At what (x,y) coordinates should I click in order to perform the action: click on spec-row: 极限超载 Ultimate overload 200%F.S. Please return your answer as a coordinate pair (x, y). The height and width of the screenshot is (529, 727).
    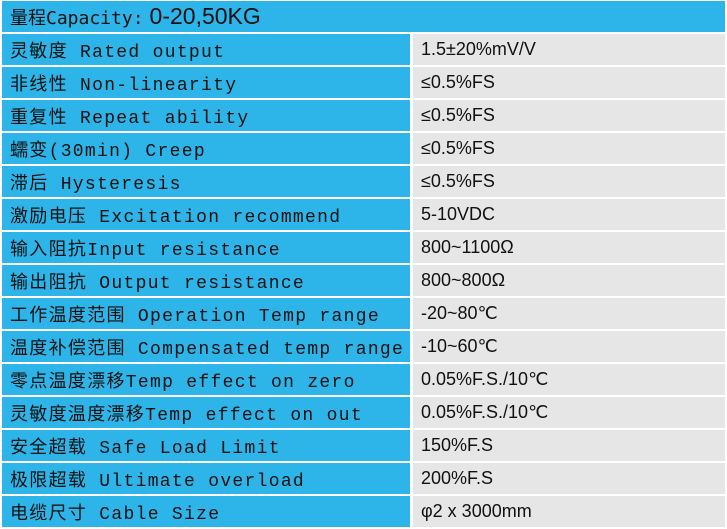
    Looking at the image, I should click on (363, 478).